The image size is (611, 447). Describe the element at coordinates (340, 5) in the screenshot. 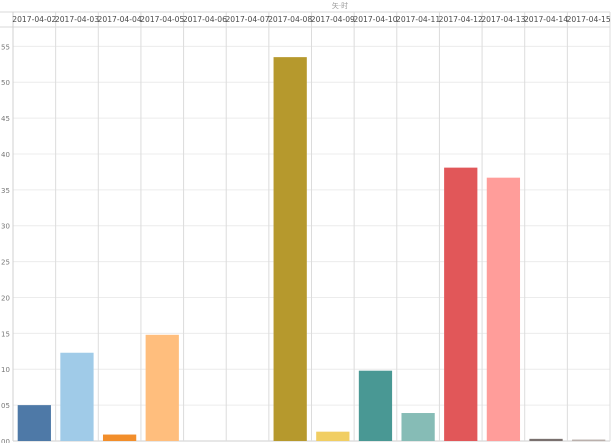

I see `chart-top-header: 矢·时` at that location.